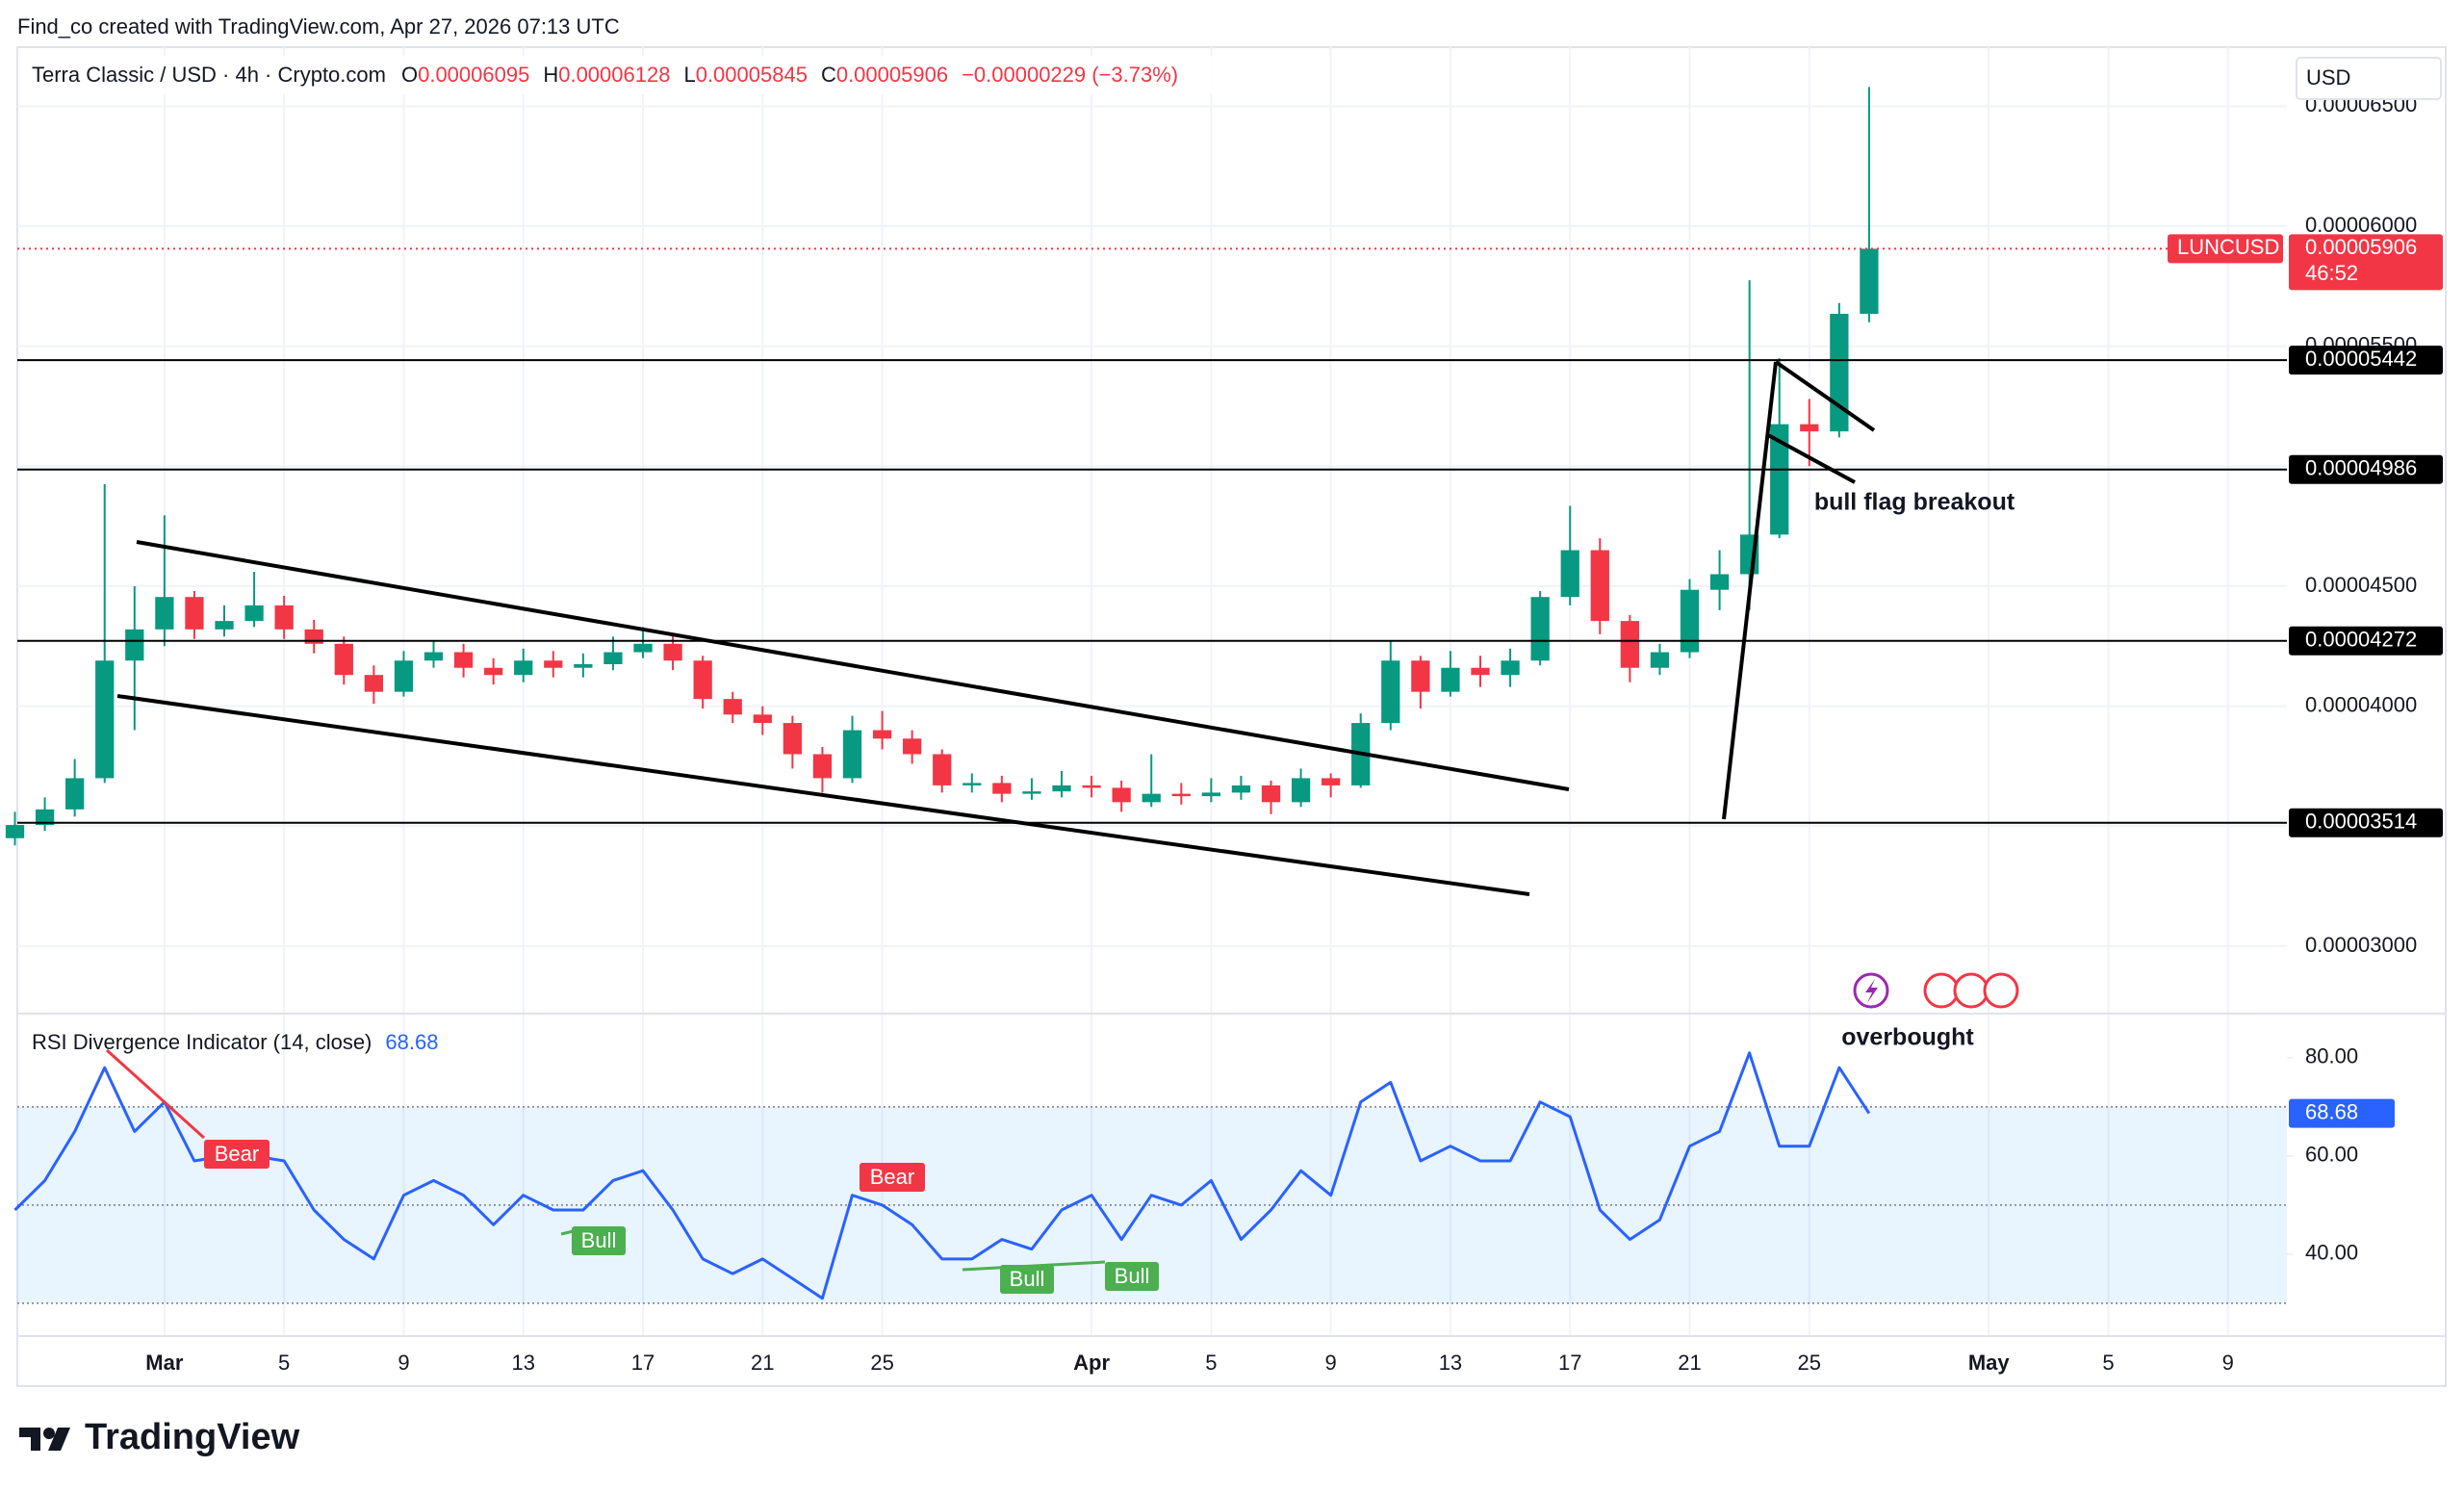  I want to click on x-tick-label: 25, so click(881, 1363).